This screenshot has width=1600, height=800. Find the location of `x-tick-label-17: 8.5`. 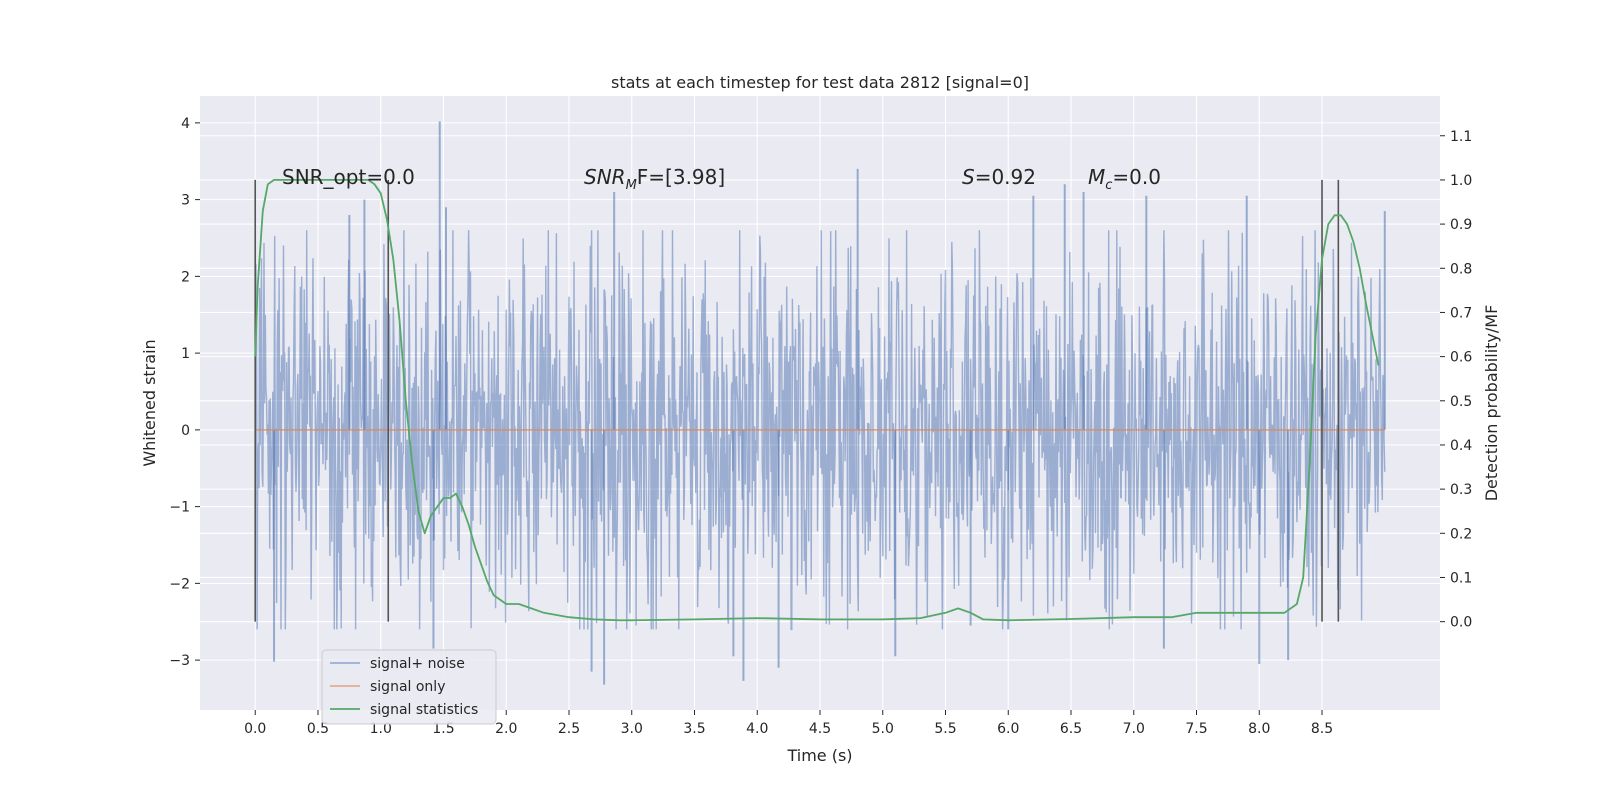

x-tick-label-17: 8.5 is located at coordinates (1322, 729).